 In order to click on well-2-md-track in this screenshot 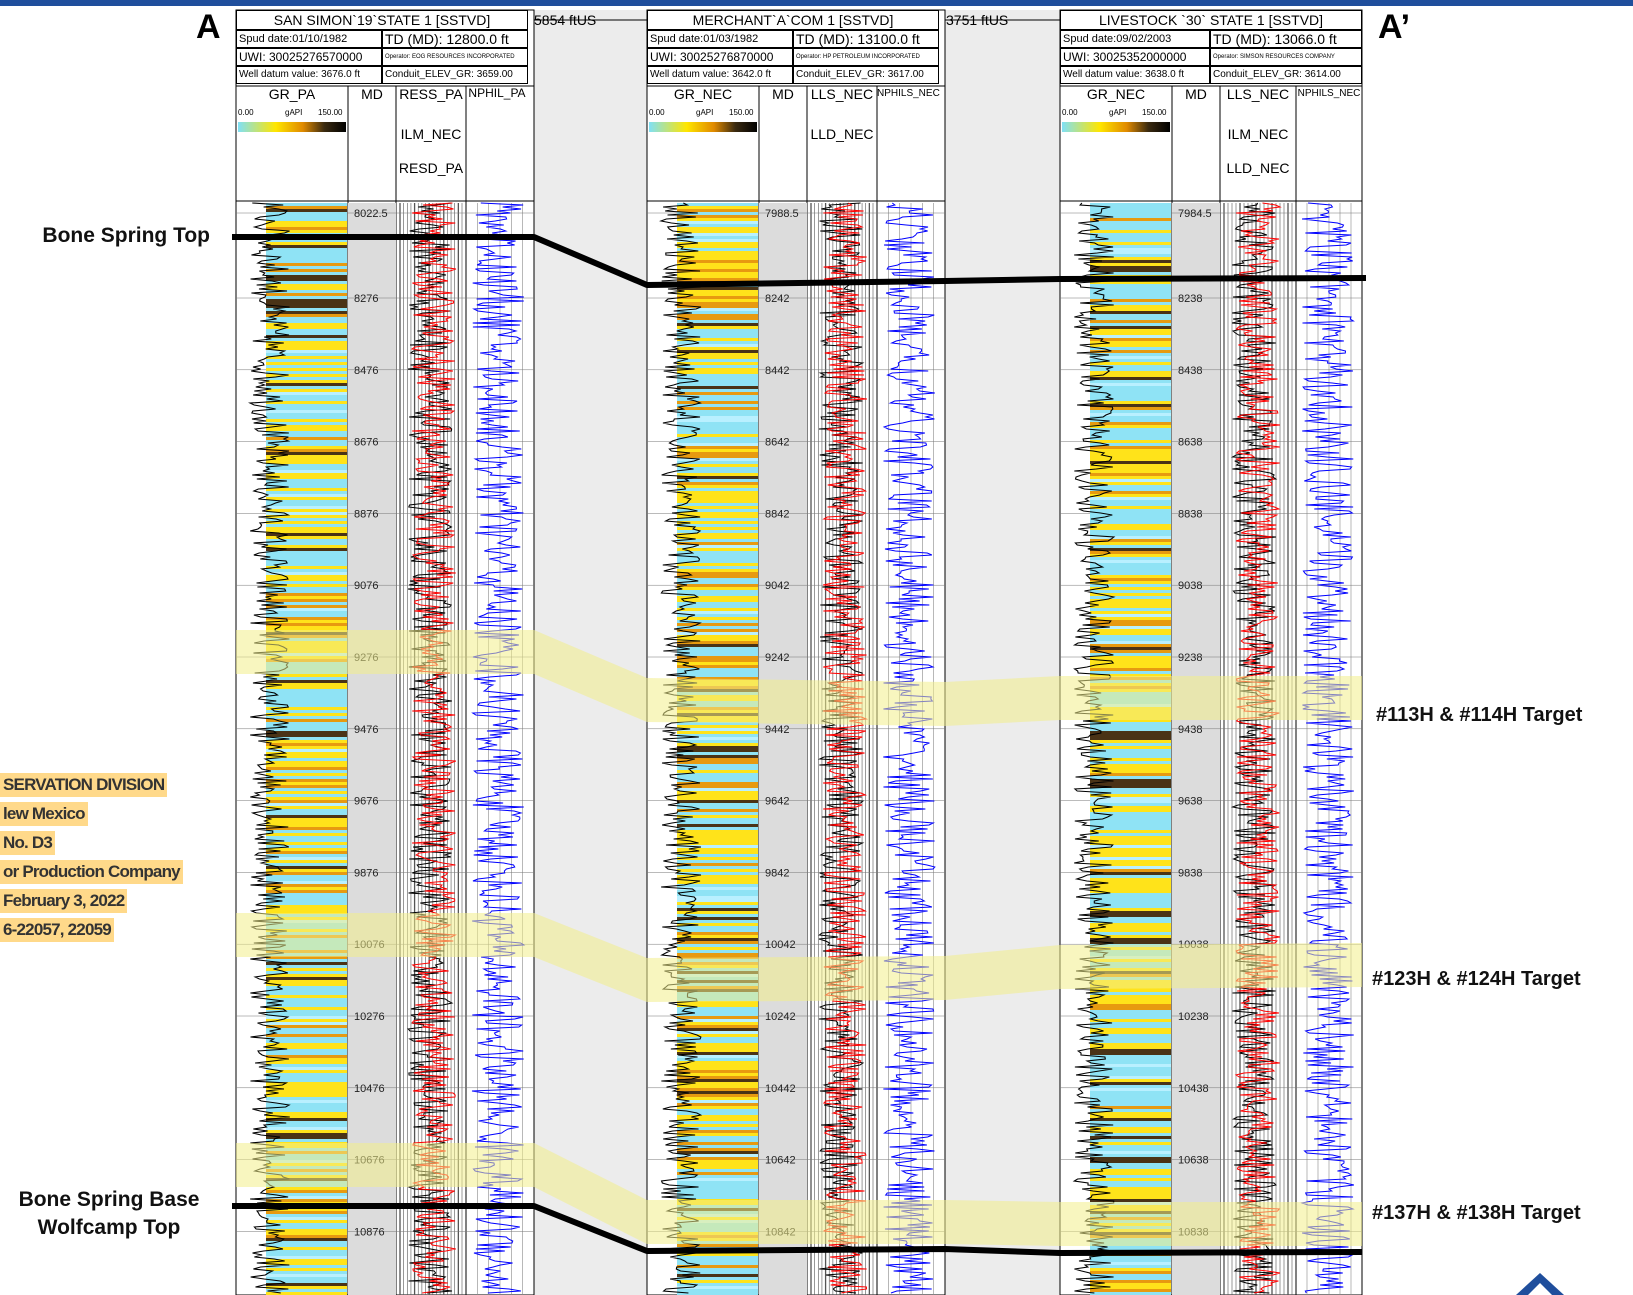, I will do `click(783, 749)`.